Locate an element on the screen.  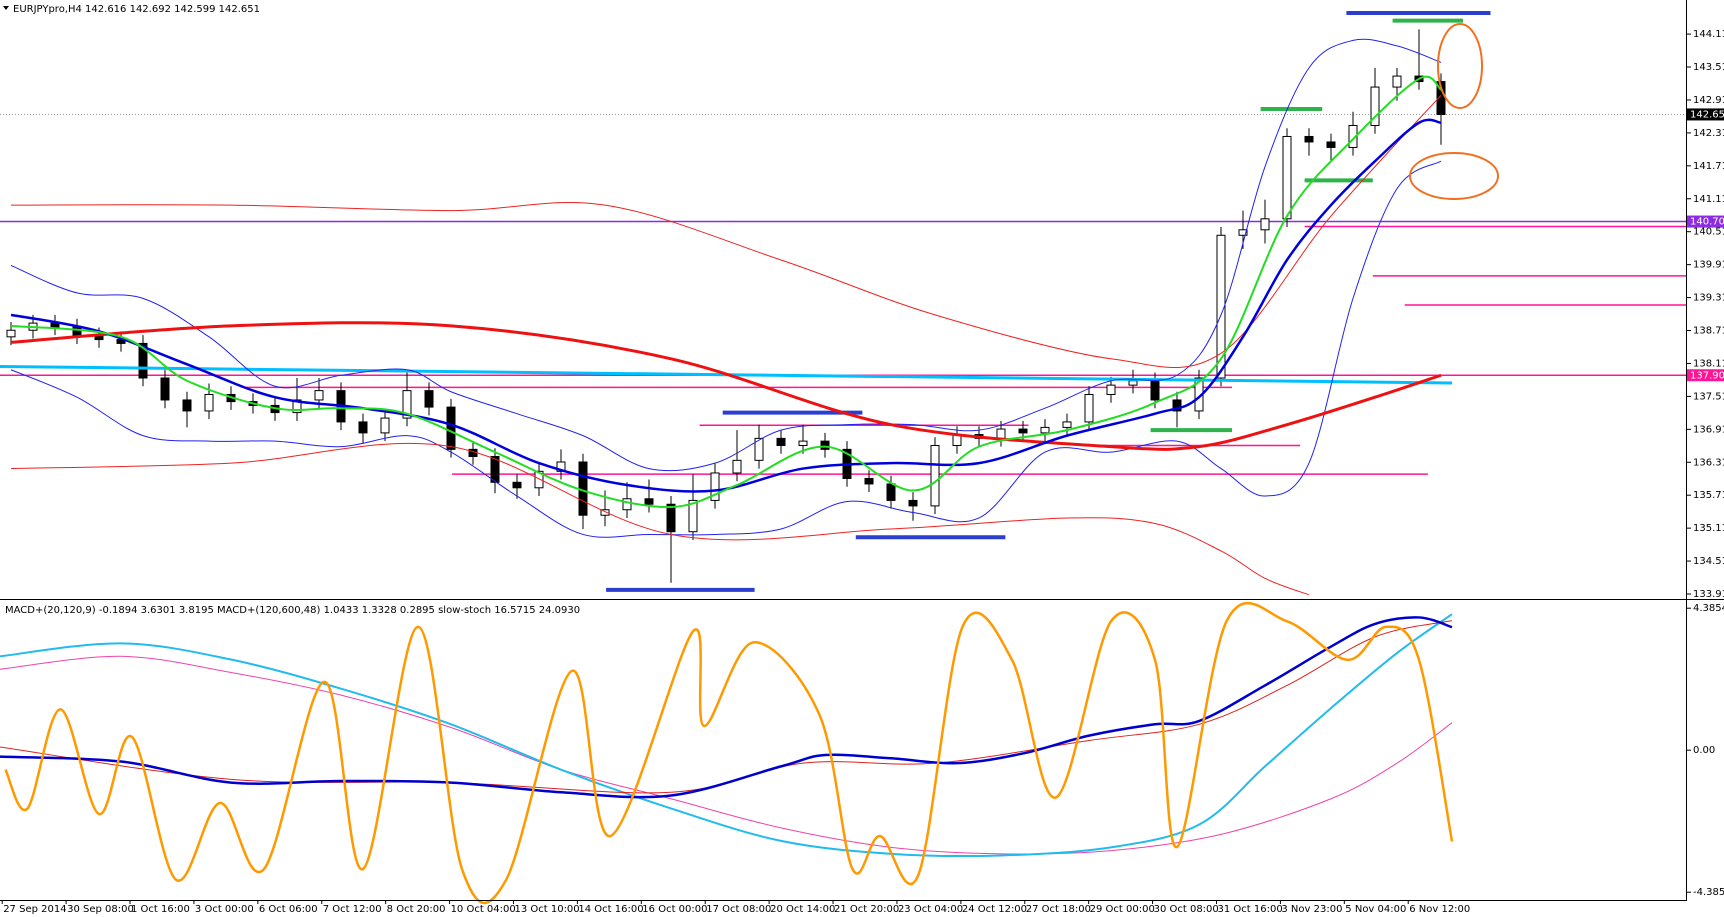
price-tag-label: 142.651 is located at coordinates (1707, 114).